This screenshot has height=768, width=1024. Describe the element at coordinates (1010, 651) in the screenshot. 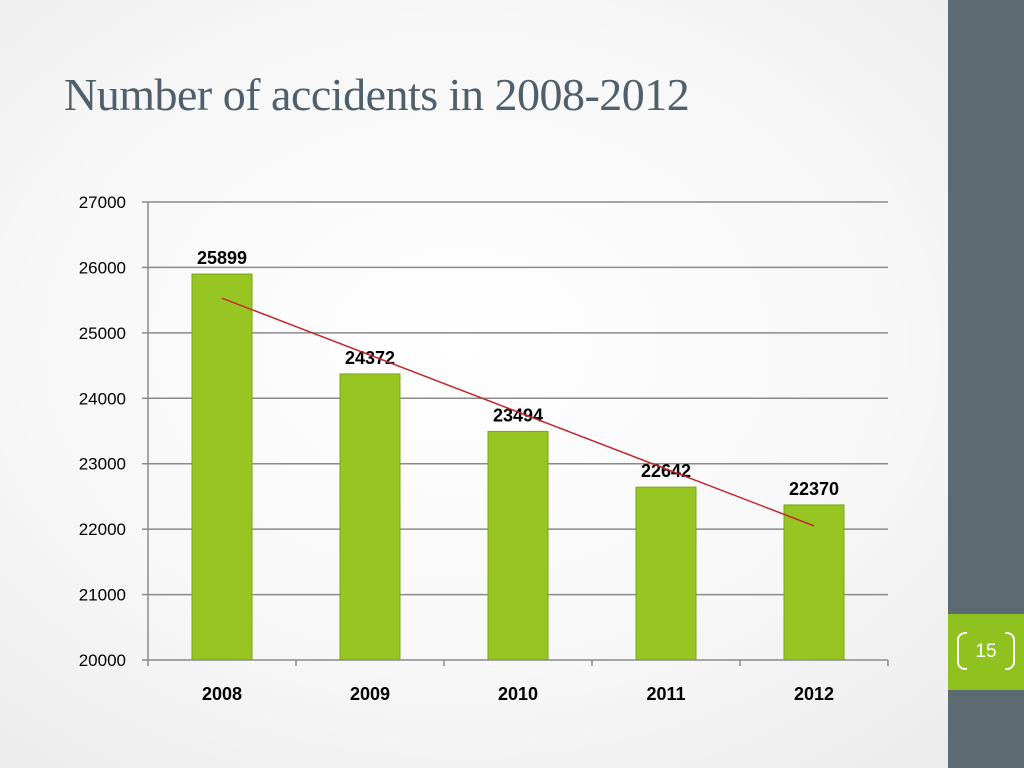

I see `right-brace-icon` at that location.